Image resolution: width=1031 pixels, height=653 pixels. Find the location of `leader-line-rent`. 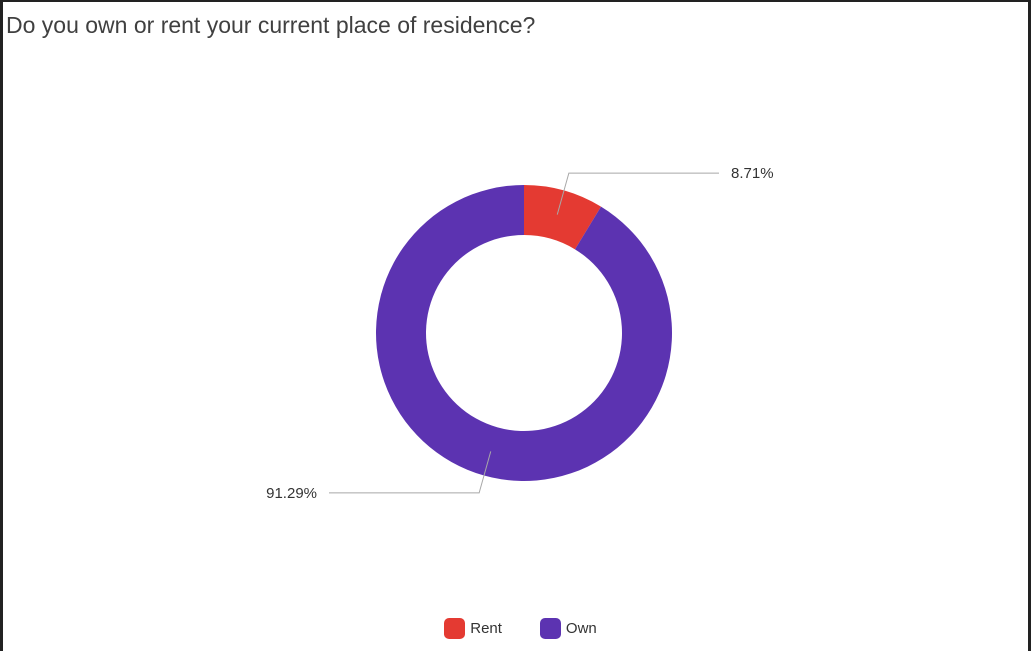

leader-line-rent is located at coordinates (637, 193).